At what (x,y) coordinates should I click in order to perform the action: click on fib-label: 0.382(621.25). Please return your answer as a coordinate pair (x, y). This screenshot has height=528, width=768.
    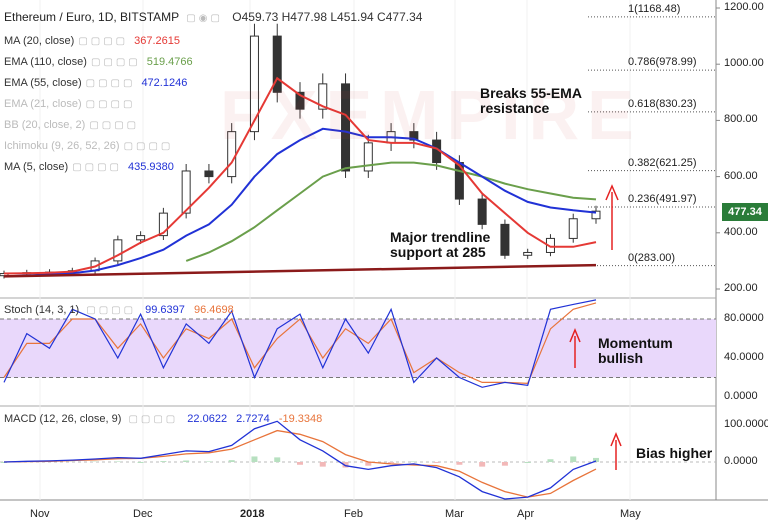
    Looking at the image, I should click on (662, 162).